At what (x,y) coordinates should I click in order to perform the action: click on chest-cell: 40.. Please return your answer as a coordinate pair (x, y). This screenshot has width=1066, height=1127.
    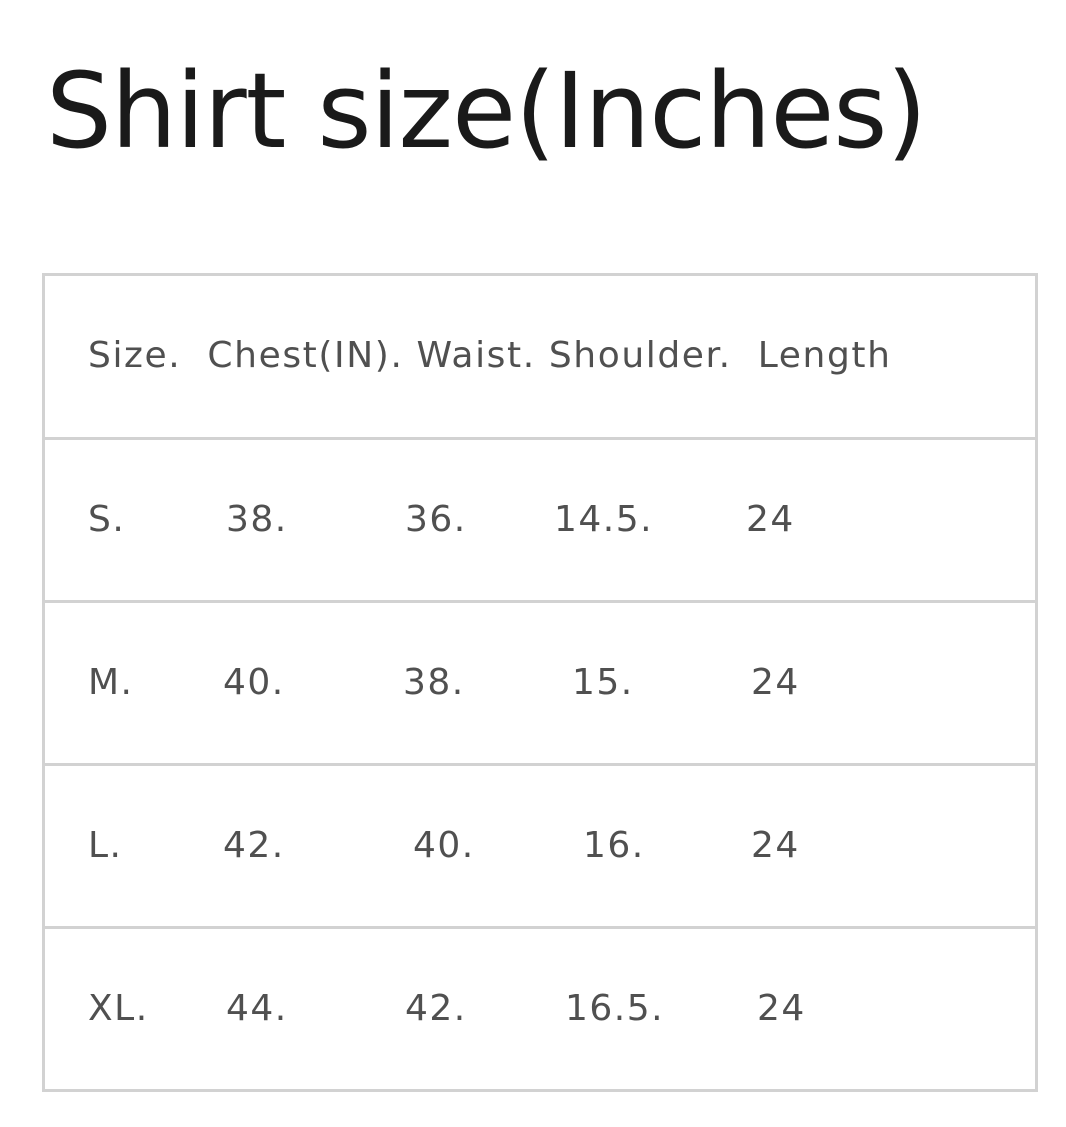
    Looking at the image, I should click on (254, 682).